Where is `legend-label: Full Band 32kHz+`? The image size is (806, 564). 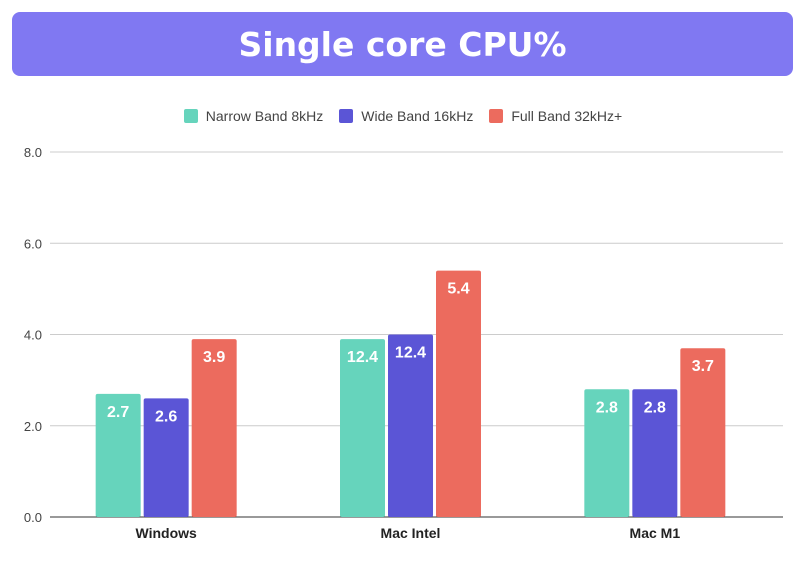
legend-label: Full Band 32kHz+ is located at coordinates (567, 116).